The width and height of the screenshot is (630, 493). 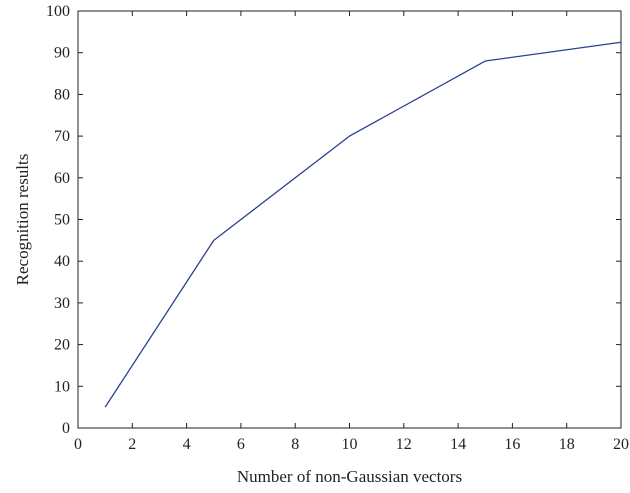 What do you see at coordinates (295, 444) in the screenshot?
I see `x-tick-label: 8` at bounding box center [295, 444].